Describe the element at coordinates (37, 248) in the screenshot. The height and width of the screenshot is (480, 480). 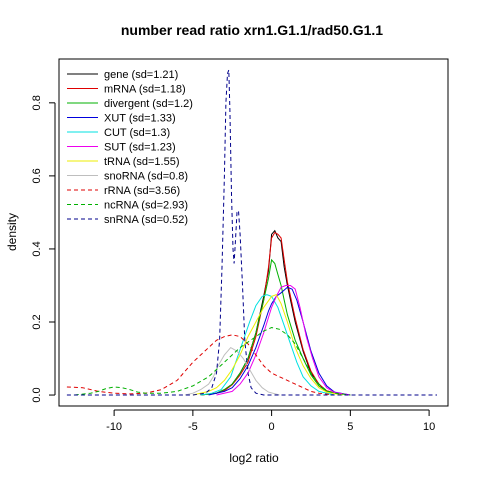
I see `y-tick-label-2: 0.4` at that location.